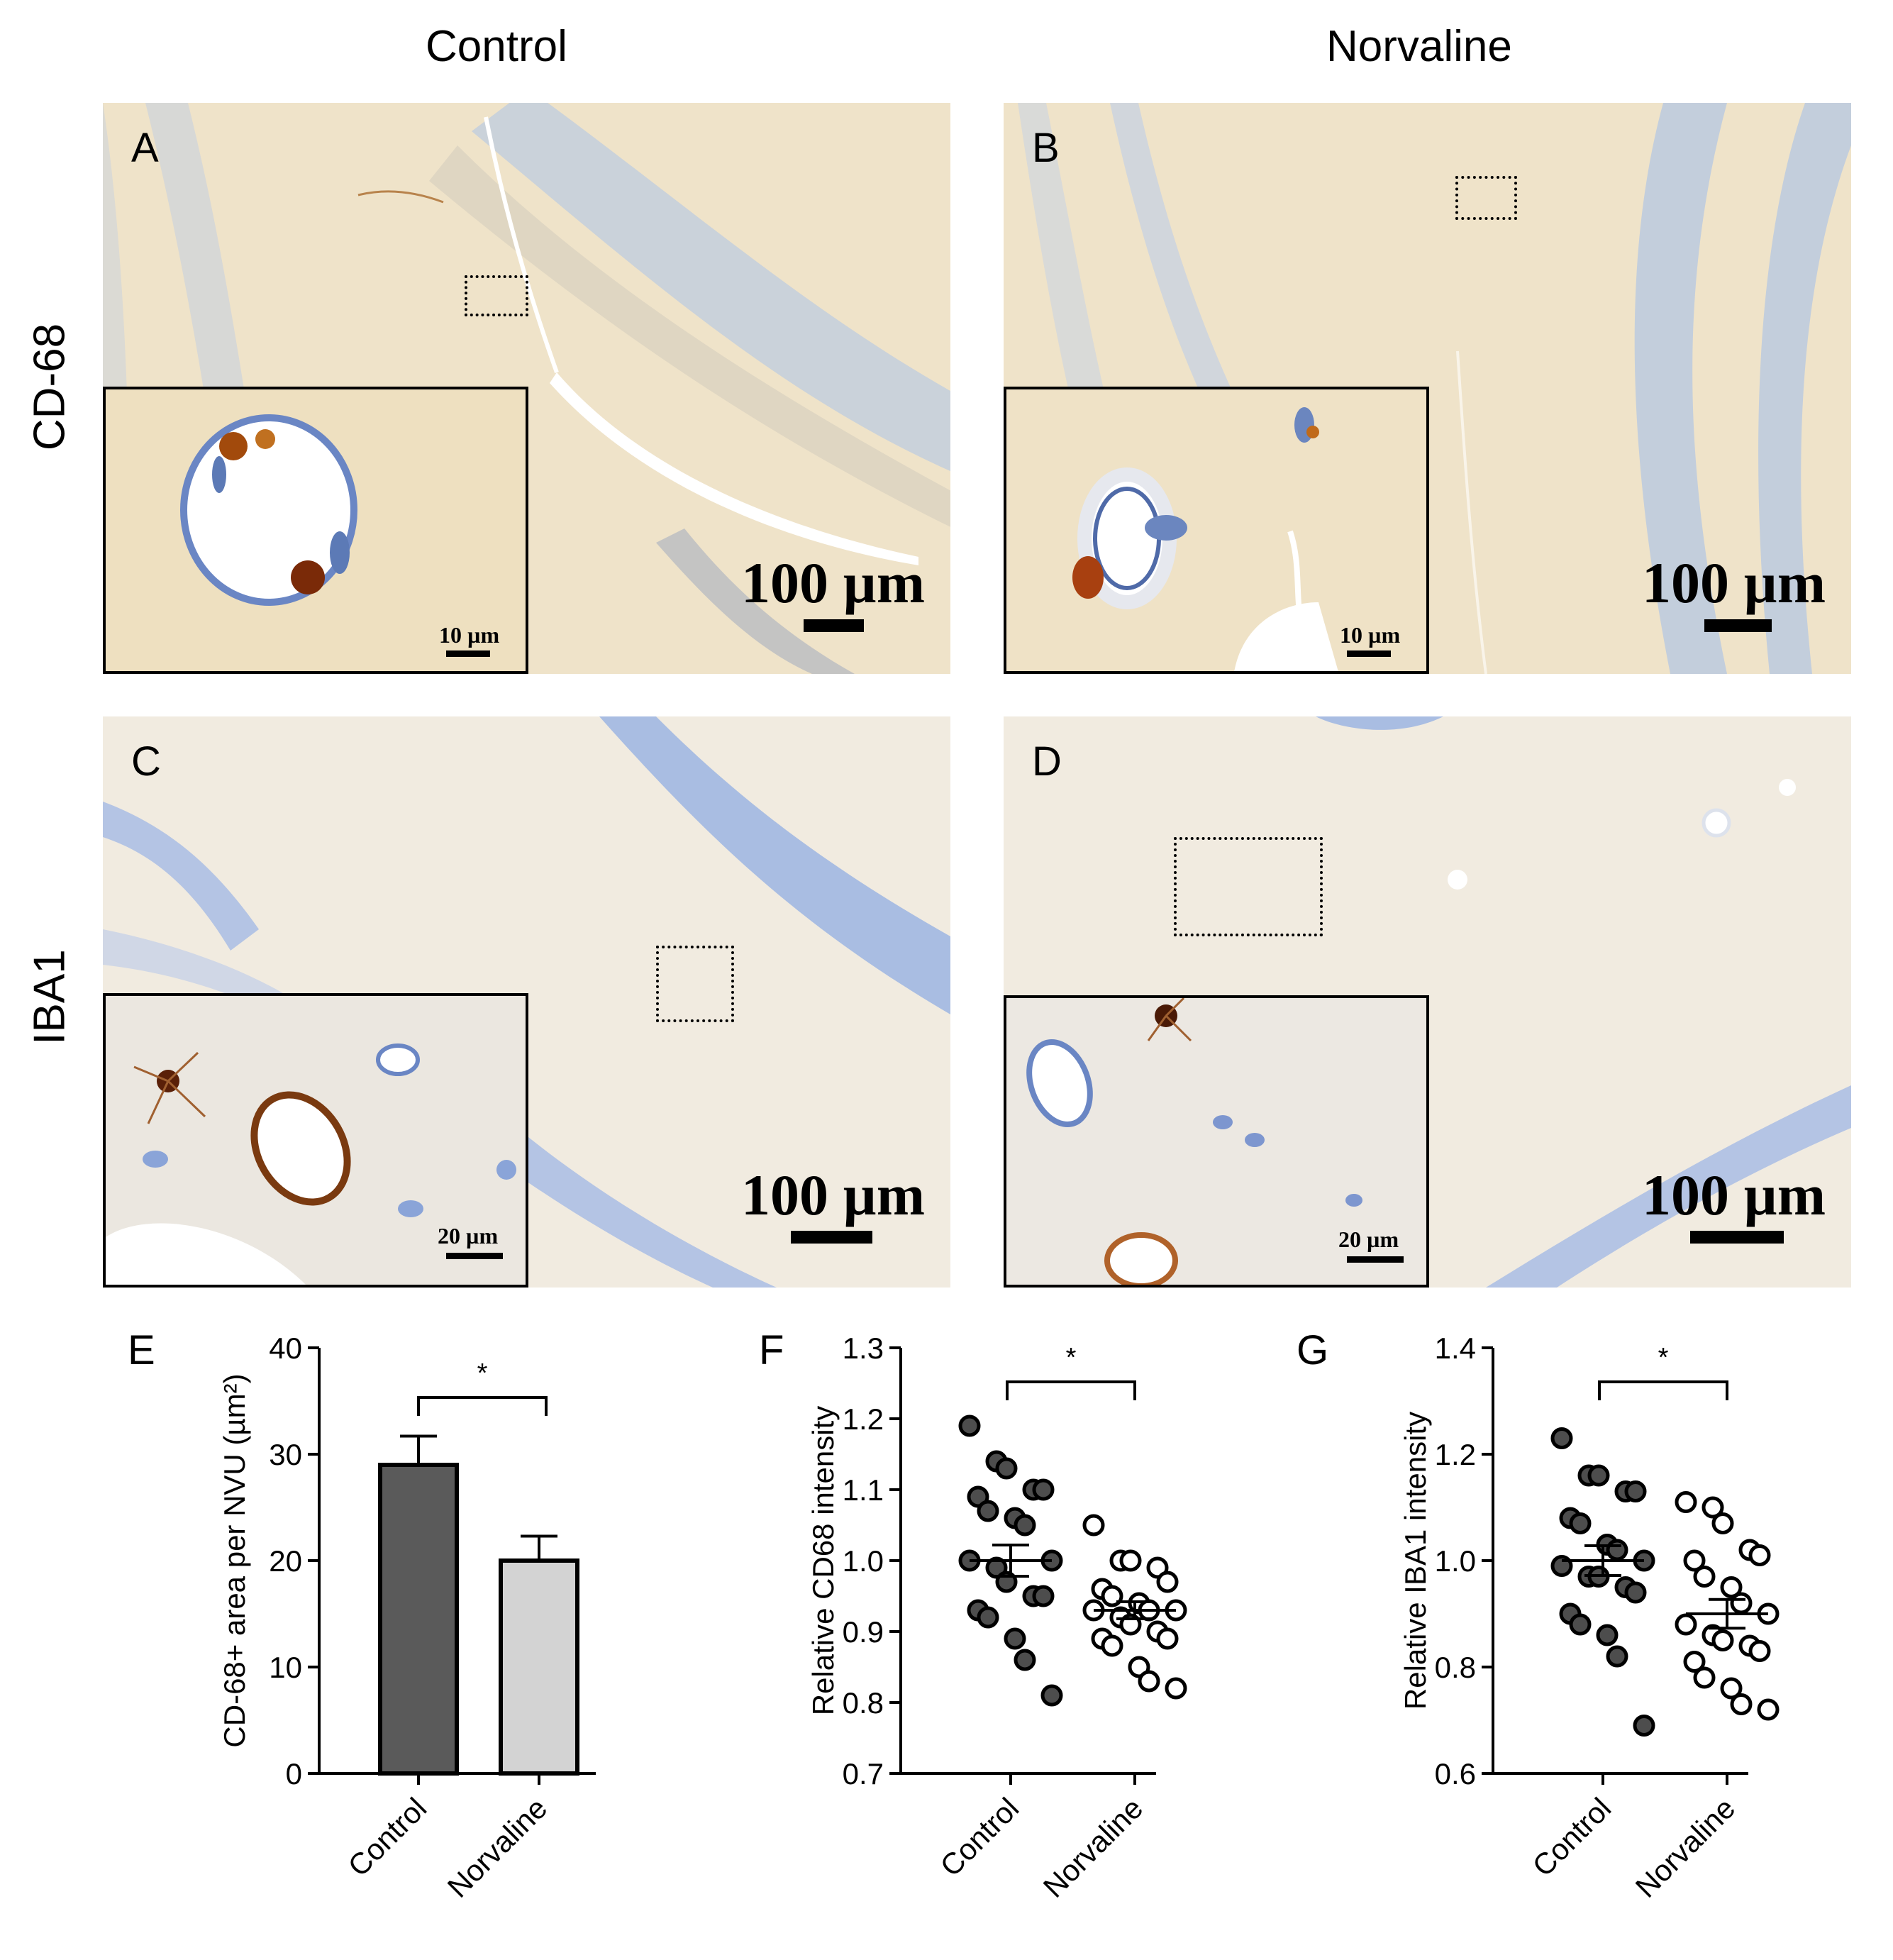 This screenshot has width=1893, height=1960. What do you see at coordinates (1734, 1195) in the screenshot?
I see `scale-label-big-d: 100 µm` at bounding box center [1734, 1195].